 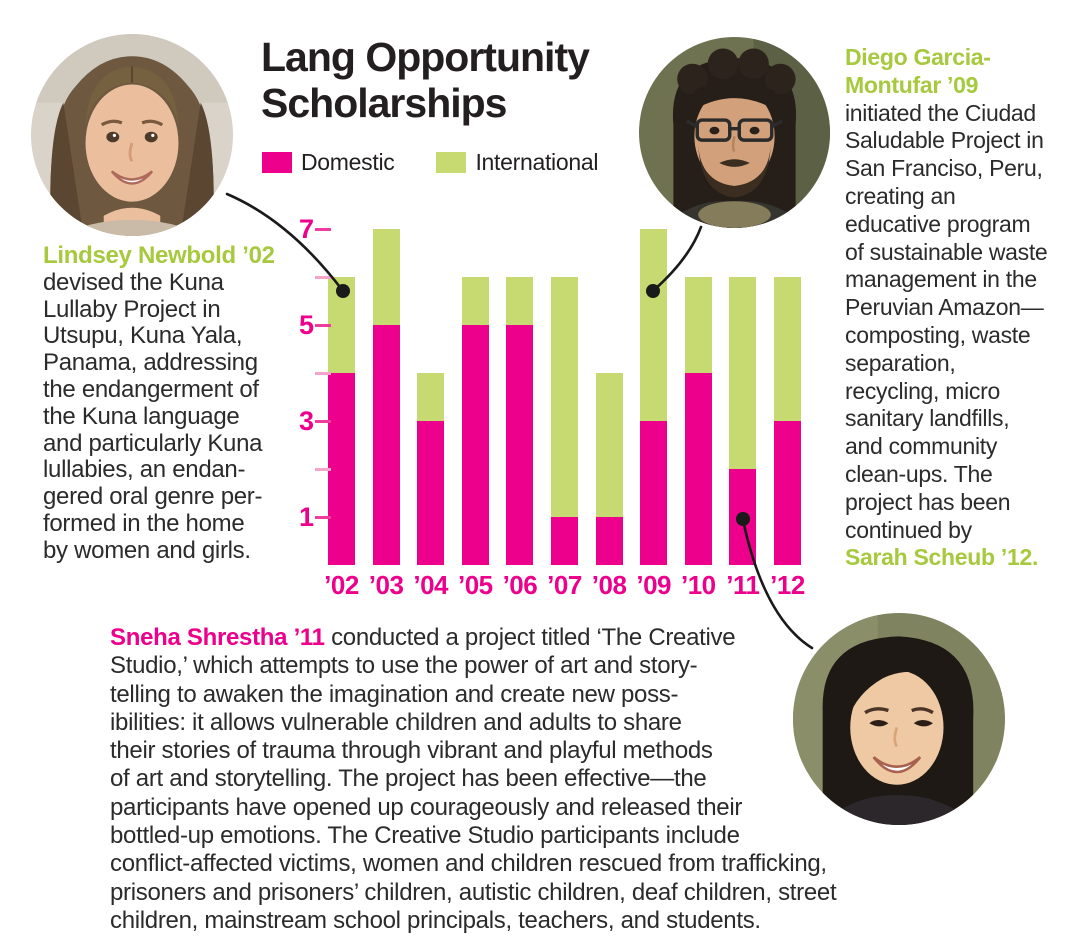 What do you see at coordinates (942, 557) in the screenshot?
I see `profile-name-sarah-scheub: Sarah Scheub ’12.` at bounding box center [942, 557].